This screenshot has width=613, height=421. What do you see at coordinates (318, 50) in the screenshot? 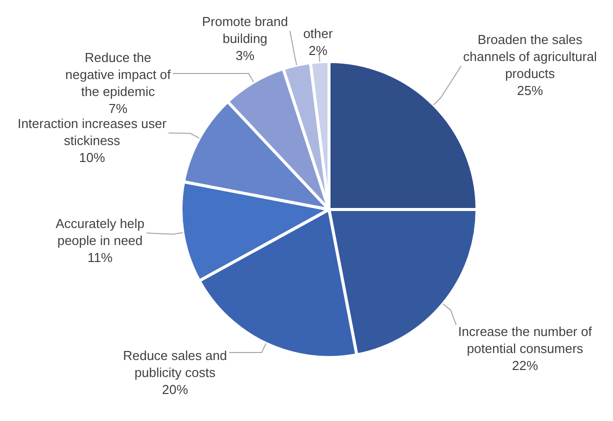
I see `data-label: 2%` at bounding box center [318, 50].